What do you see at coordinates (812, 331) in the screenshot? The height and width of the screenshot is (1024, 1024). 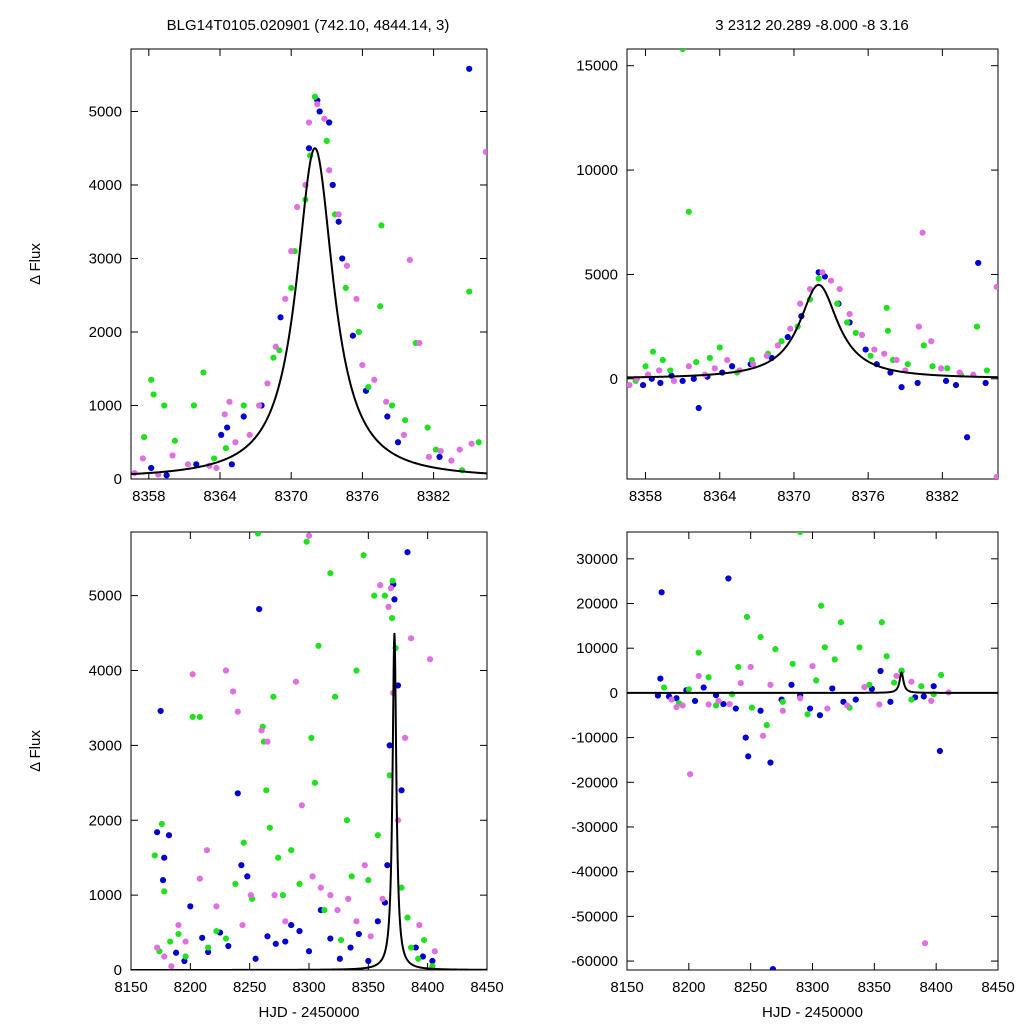 I see `model-curve` at bounding box center [812, 331].